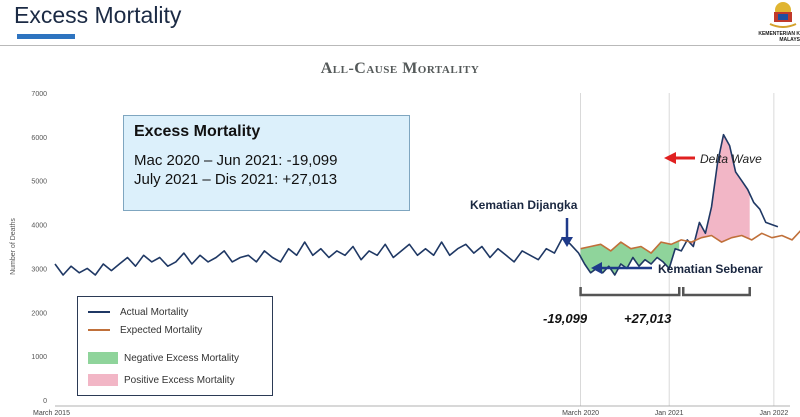 The width and height of the screenshot is (800, 417). Describe the element at coordinates (197, 131) in the screenshot. I see `info-heading: Excess Mortality` at that location.